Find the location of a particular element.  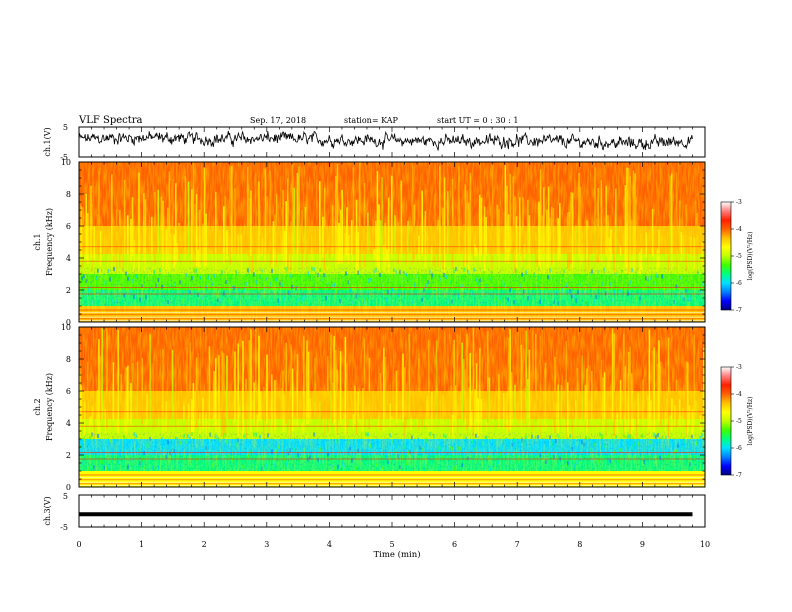

x-tick-label: 9 is located at coordinates (642, 544).